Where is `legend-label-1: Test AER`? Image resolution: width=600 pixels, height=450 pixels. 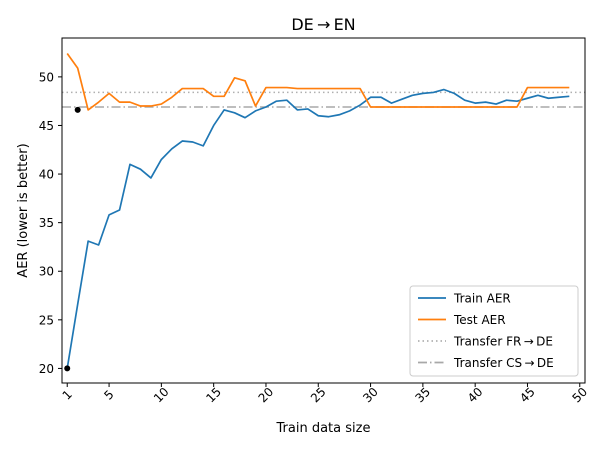
legend-label-1: Test AER is located at coordinates (479, 320).